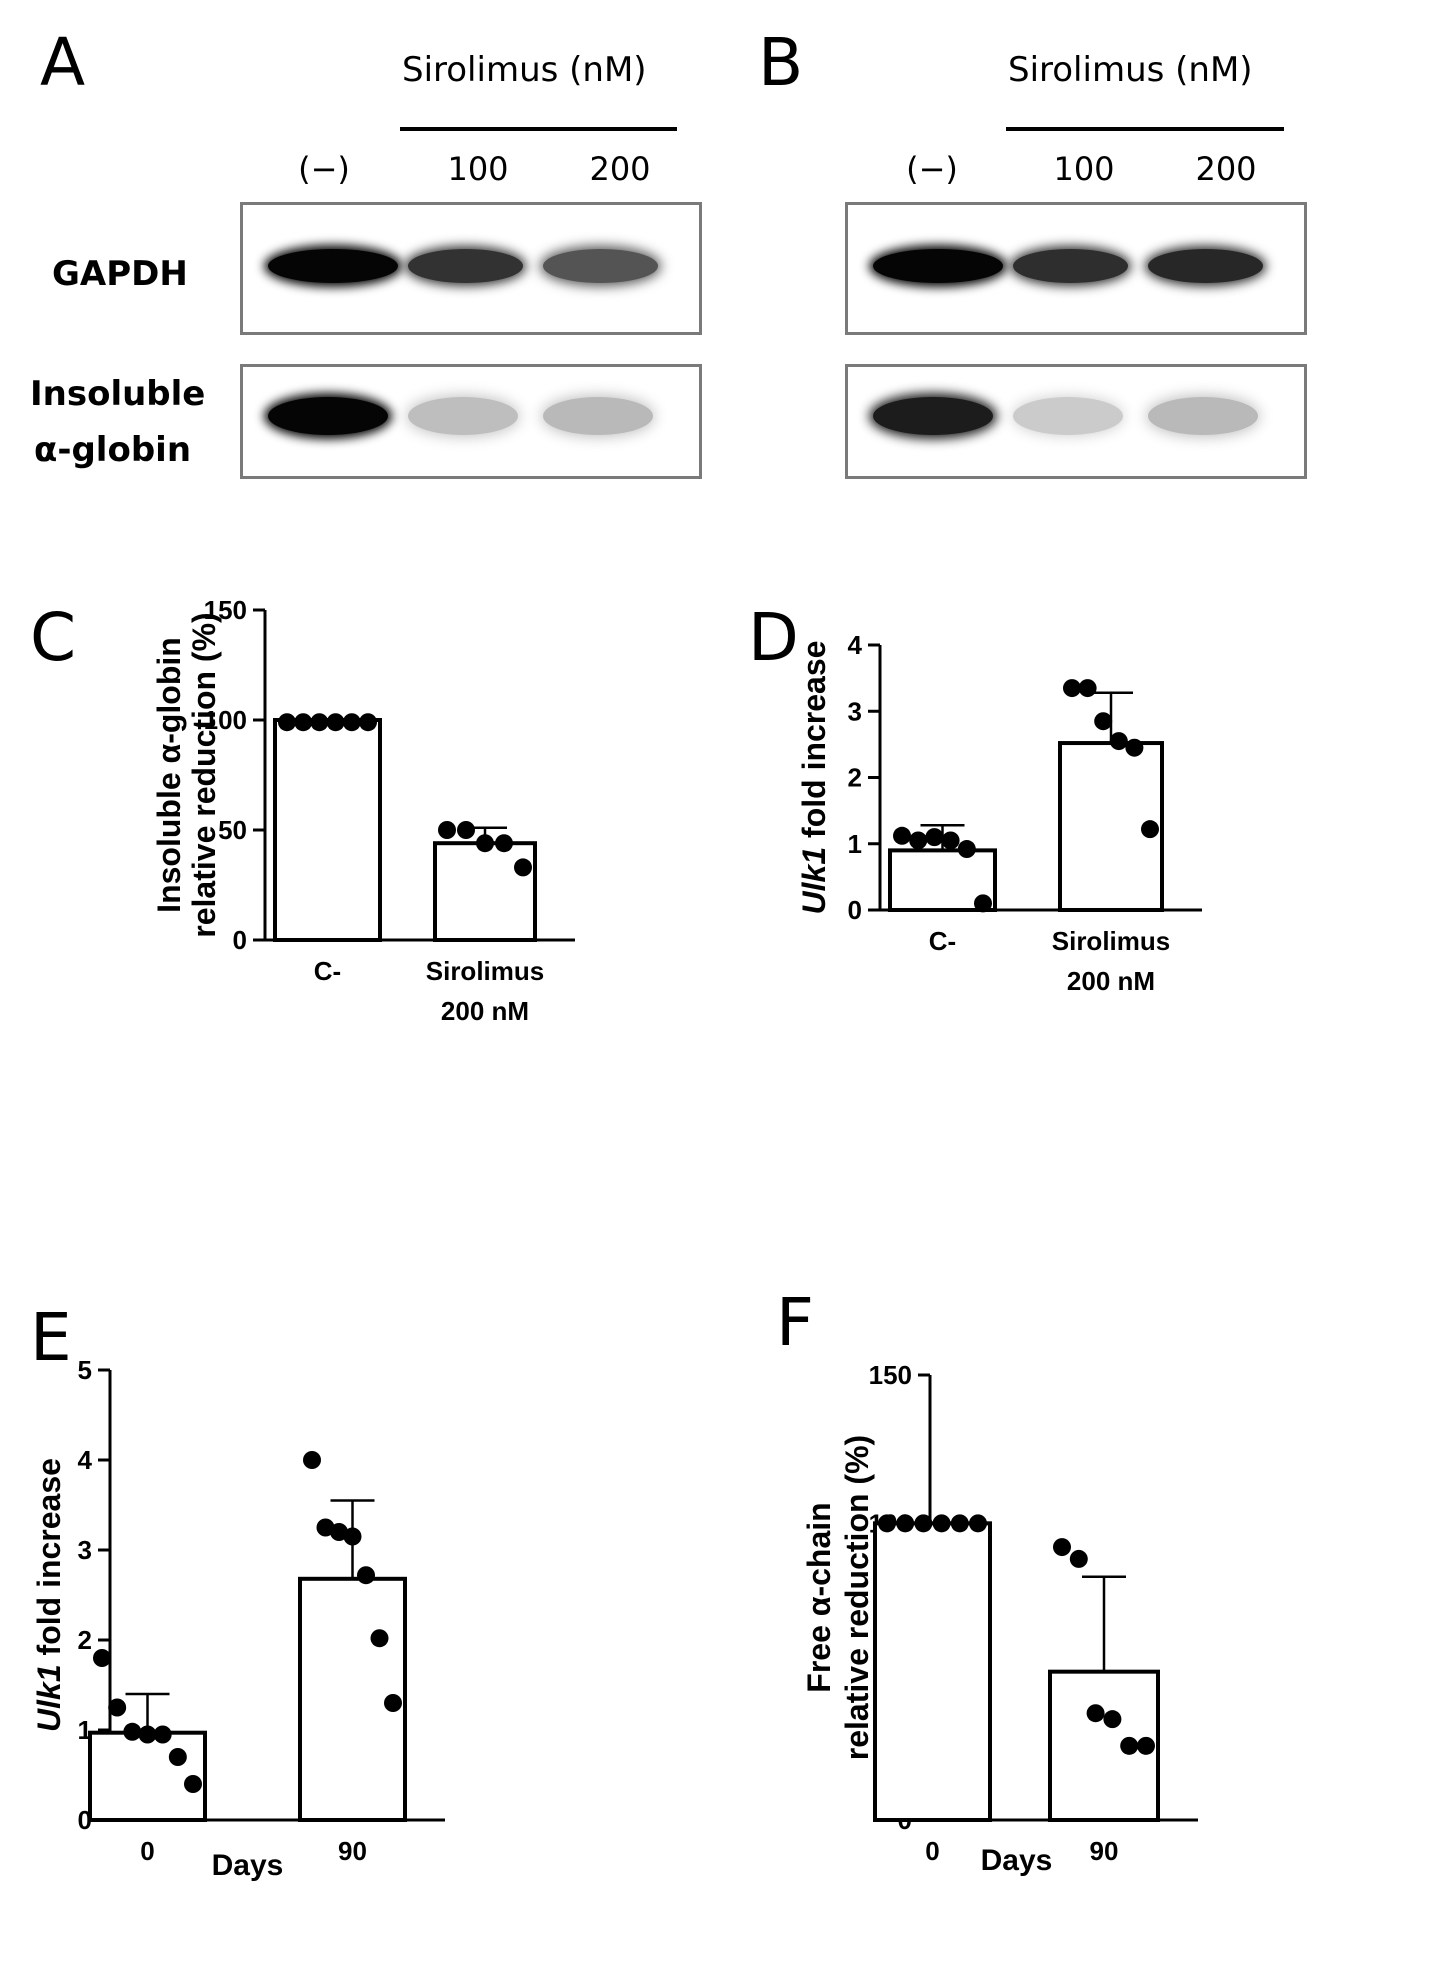 This screenshot has height=1986, width=1432. Describe the element at coordinates (932, 169) in the screenshot. I see `lane-label-b-1: (−)` at that location.